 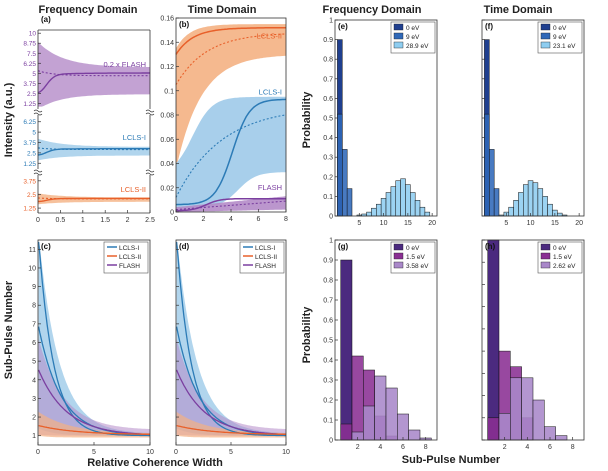 I want to click on panel-h-xtick-label: 2, so click(x=505, y=447).